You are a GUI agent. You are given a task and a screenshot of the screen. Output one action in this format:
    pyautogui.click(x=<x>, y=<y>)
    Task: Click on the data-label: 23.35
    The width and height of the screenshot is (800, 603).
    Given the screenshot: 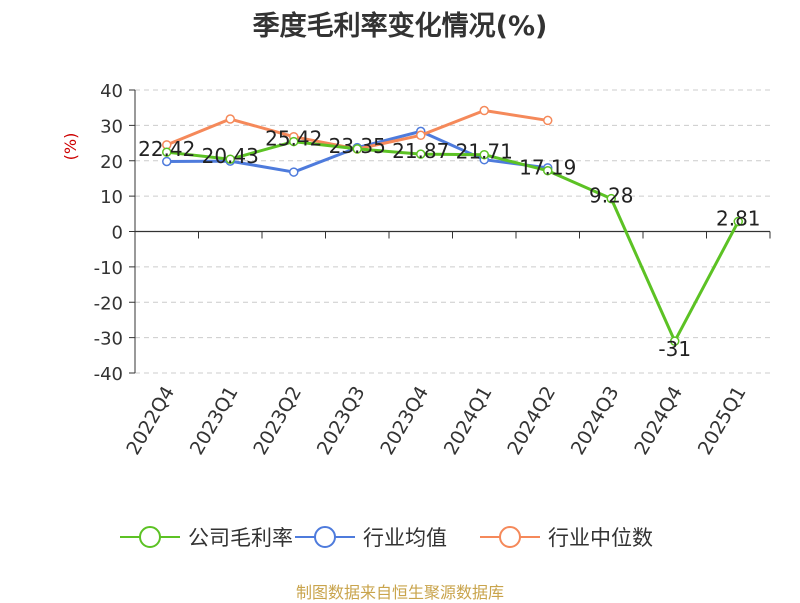 What is the action you would take?
    pyautogui.click(x=357, y=146)
    